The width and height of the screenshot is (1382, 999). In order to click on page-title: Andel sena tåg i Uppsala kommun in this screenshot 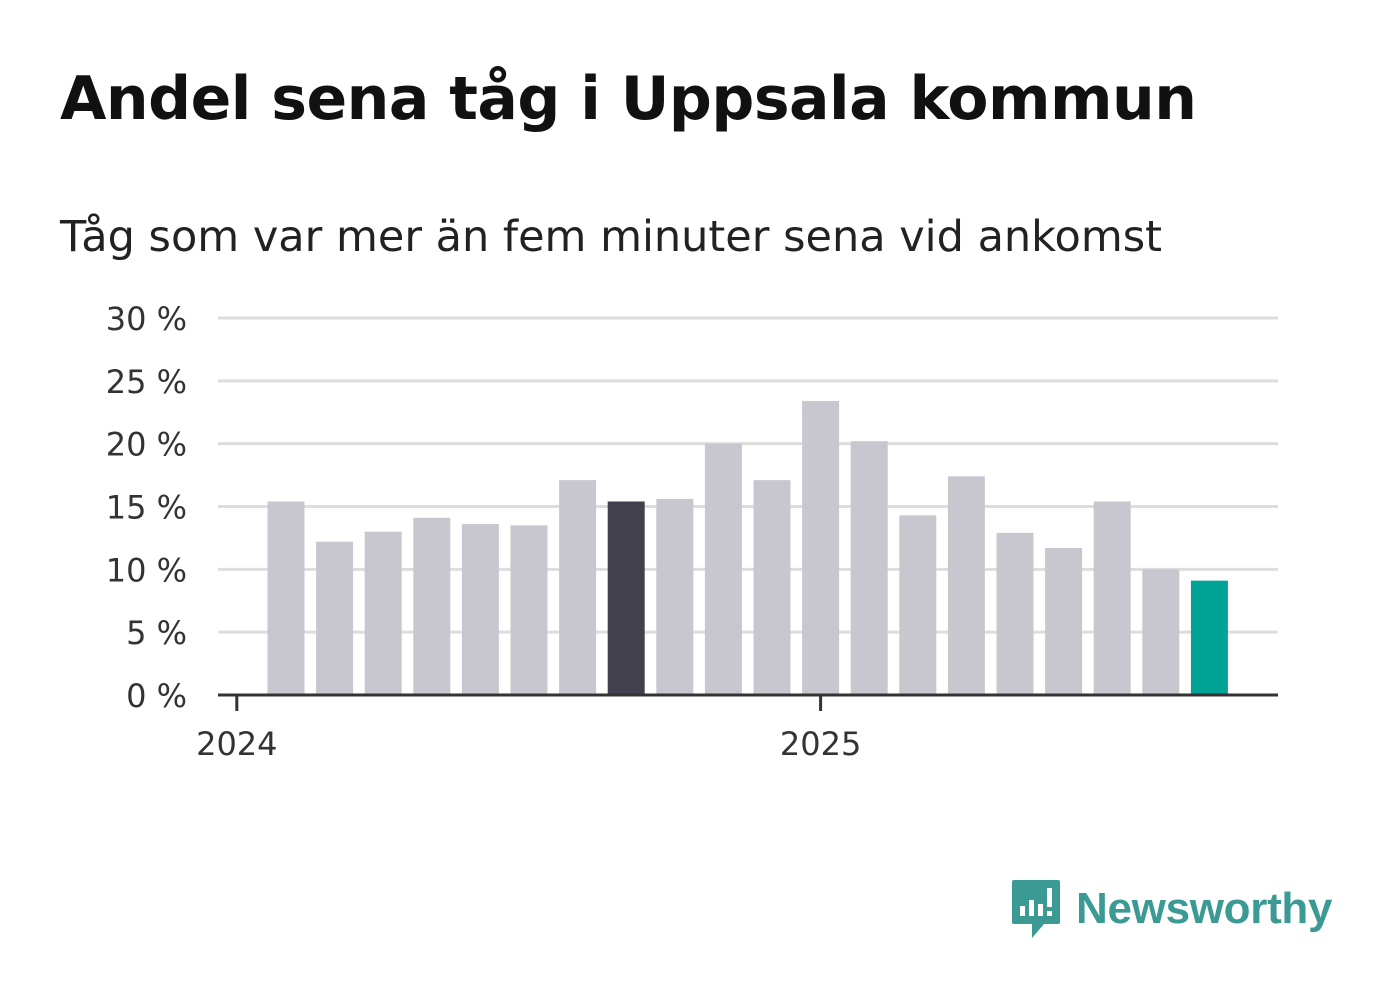, I will do `click(628, 99)`.